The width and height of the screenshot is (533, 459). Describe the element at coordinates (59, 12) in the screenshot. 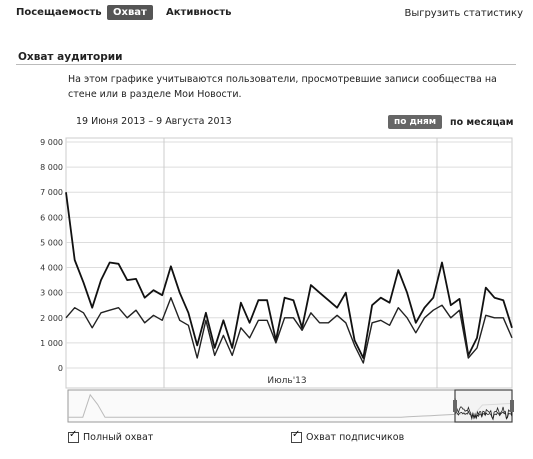

I see `tab-attendance: Посещаемость` at that location.